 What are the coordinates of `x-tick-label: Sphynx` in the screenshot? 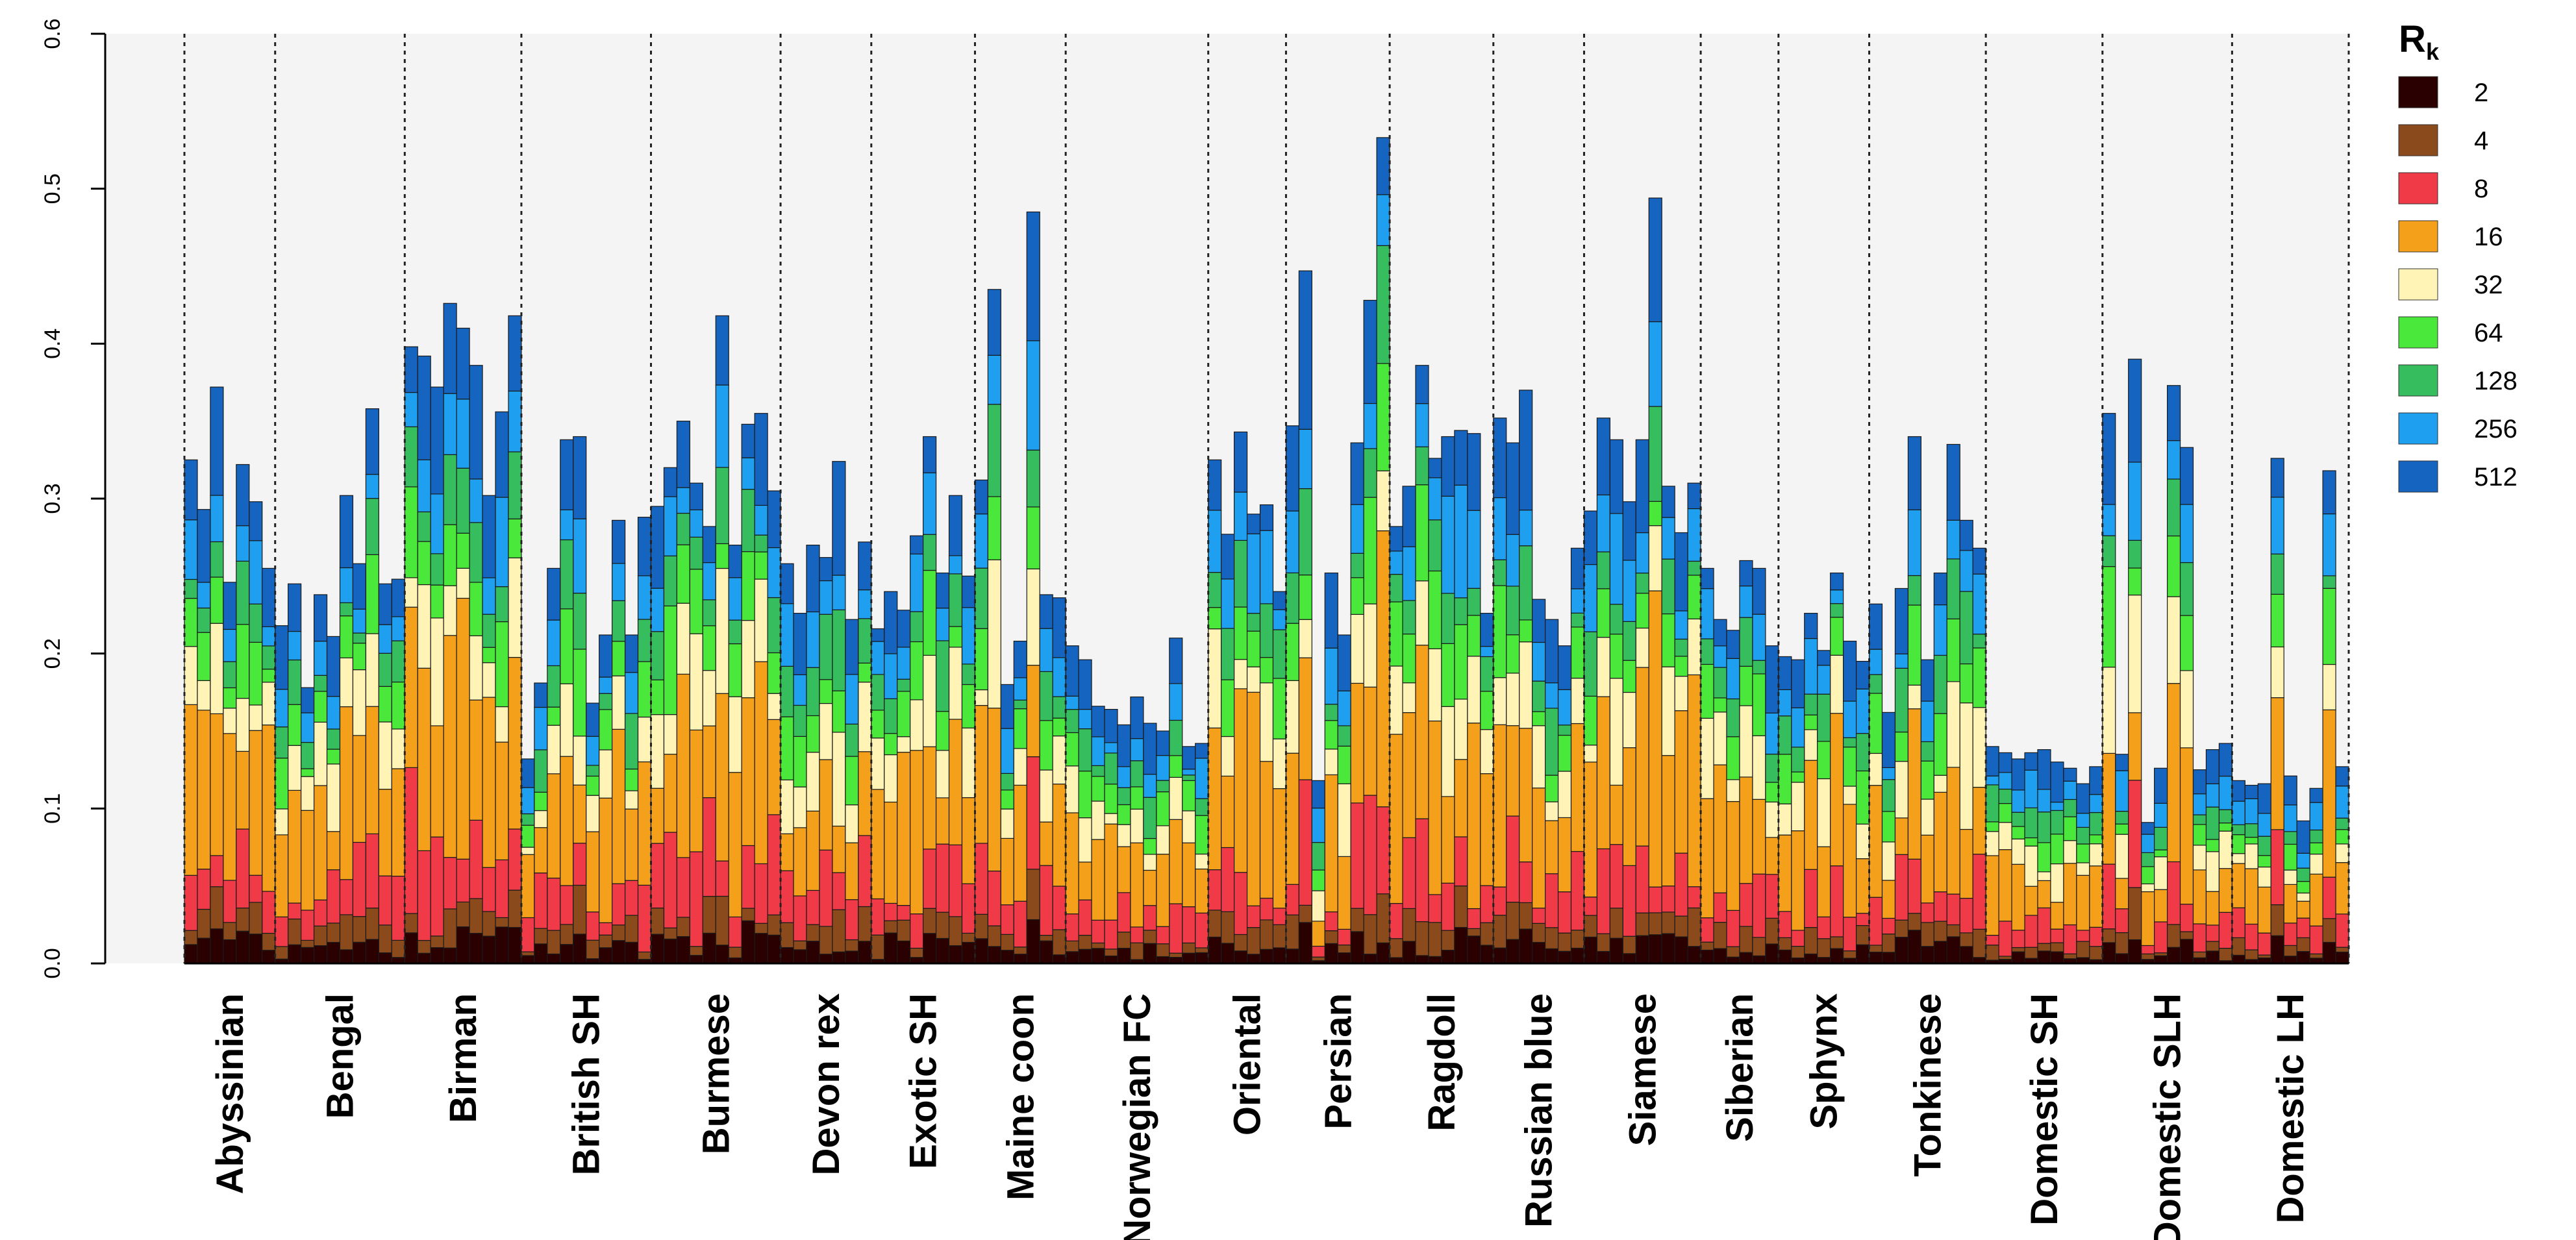 It's located at (1824, 1061).